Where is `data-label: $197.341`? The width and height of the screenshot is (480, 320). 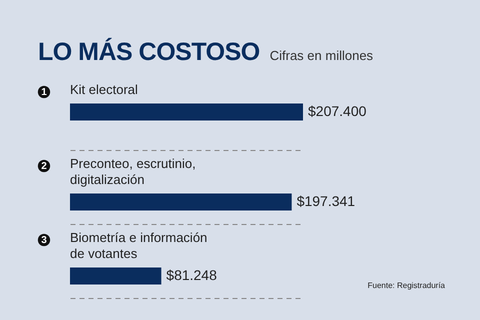
data-label: $197.341 is located at coordinates (326, 201).